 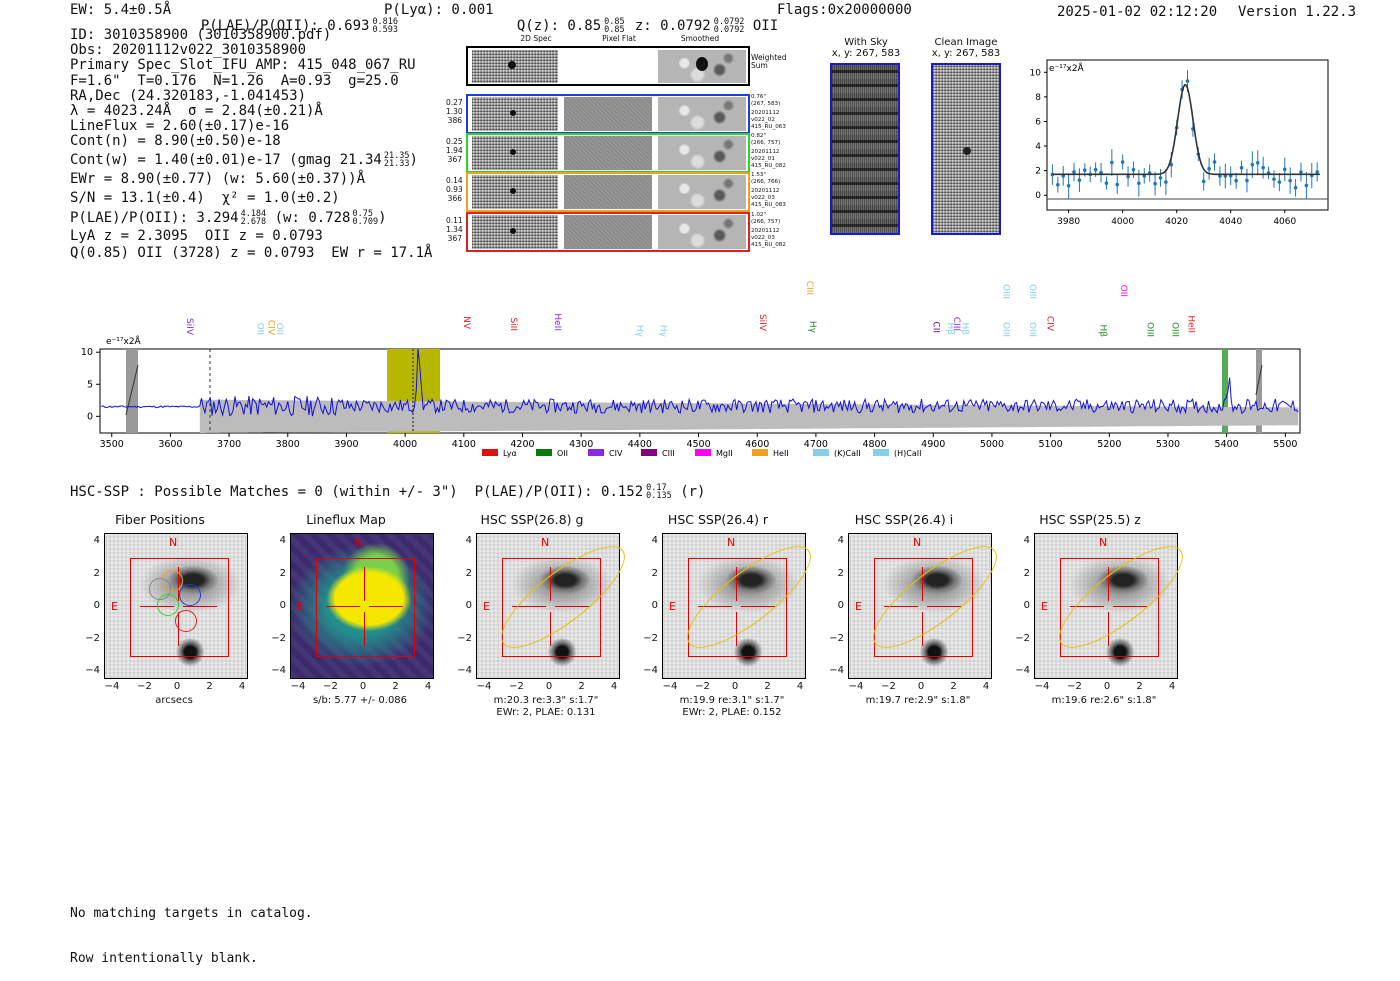 What do you see at coordinates (698, 444) in the screenshot?
I see `spectrum-xtick-label: 4500` at bounding box center [698, 444].